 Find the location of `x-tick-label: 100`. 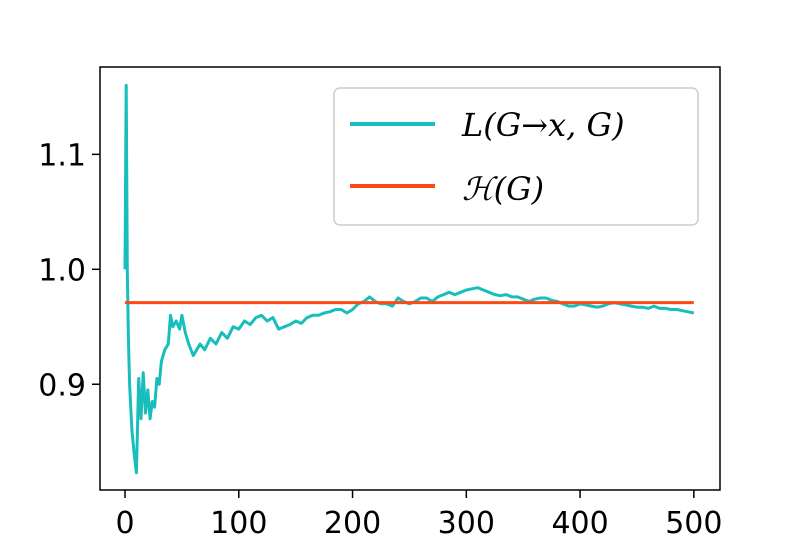

x-tick-label: 100 is located at coordinates (238, 523).